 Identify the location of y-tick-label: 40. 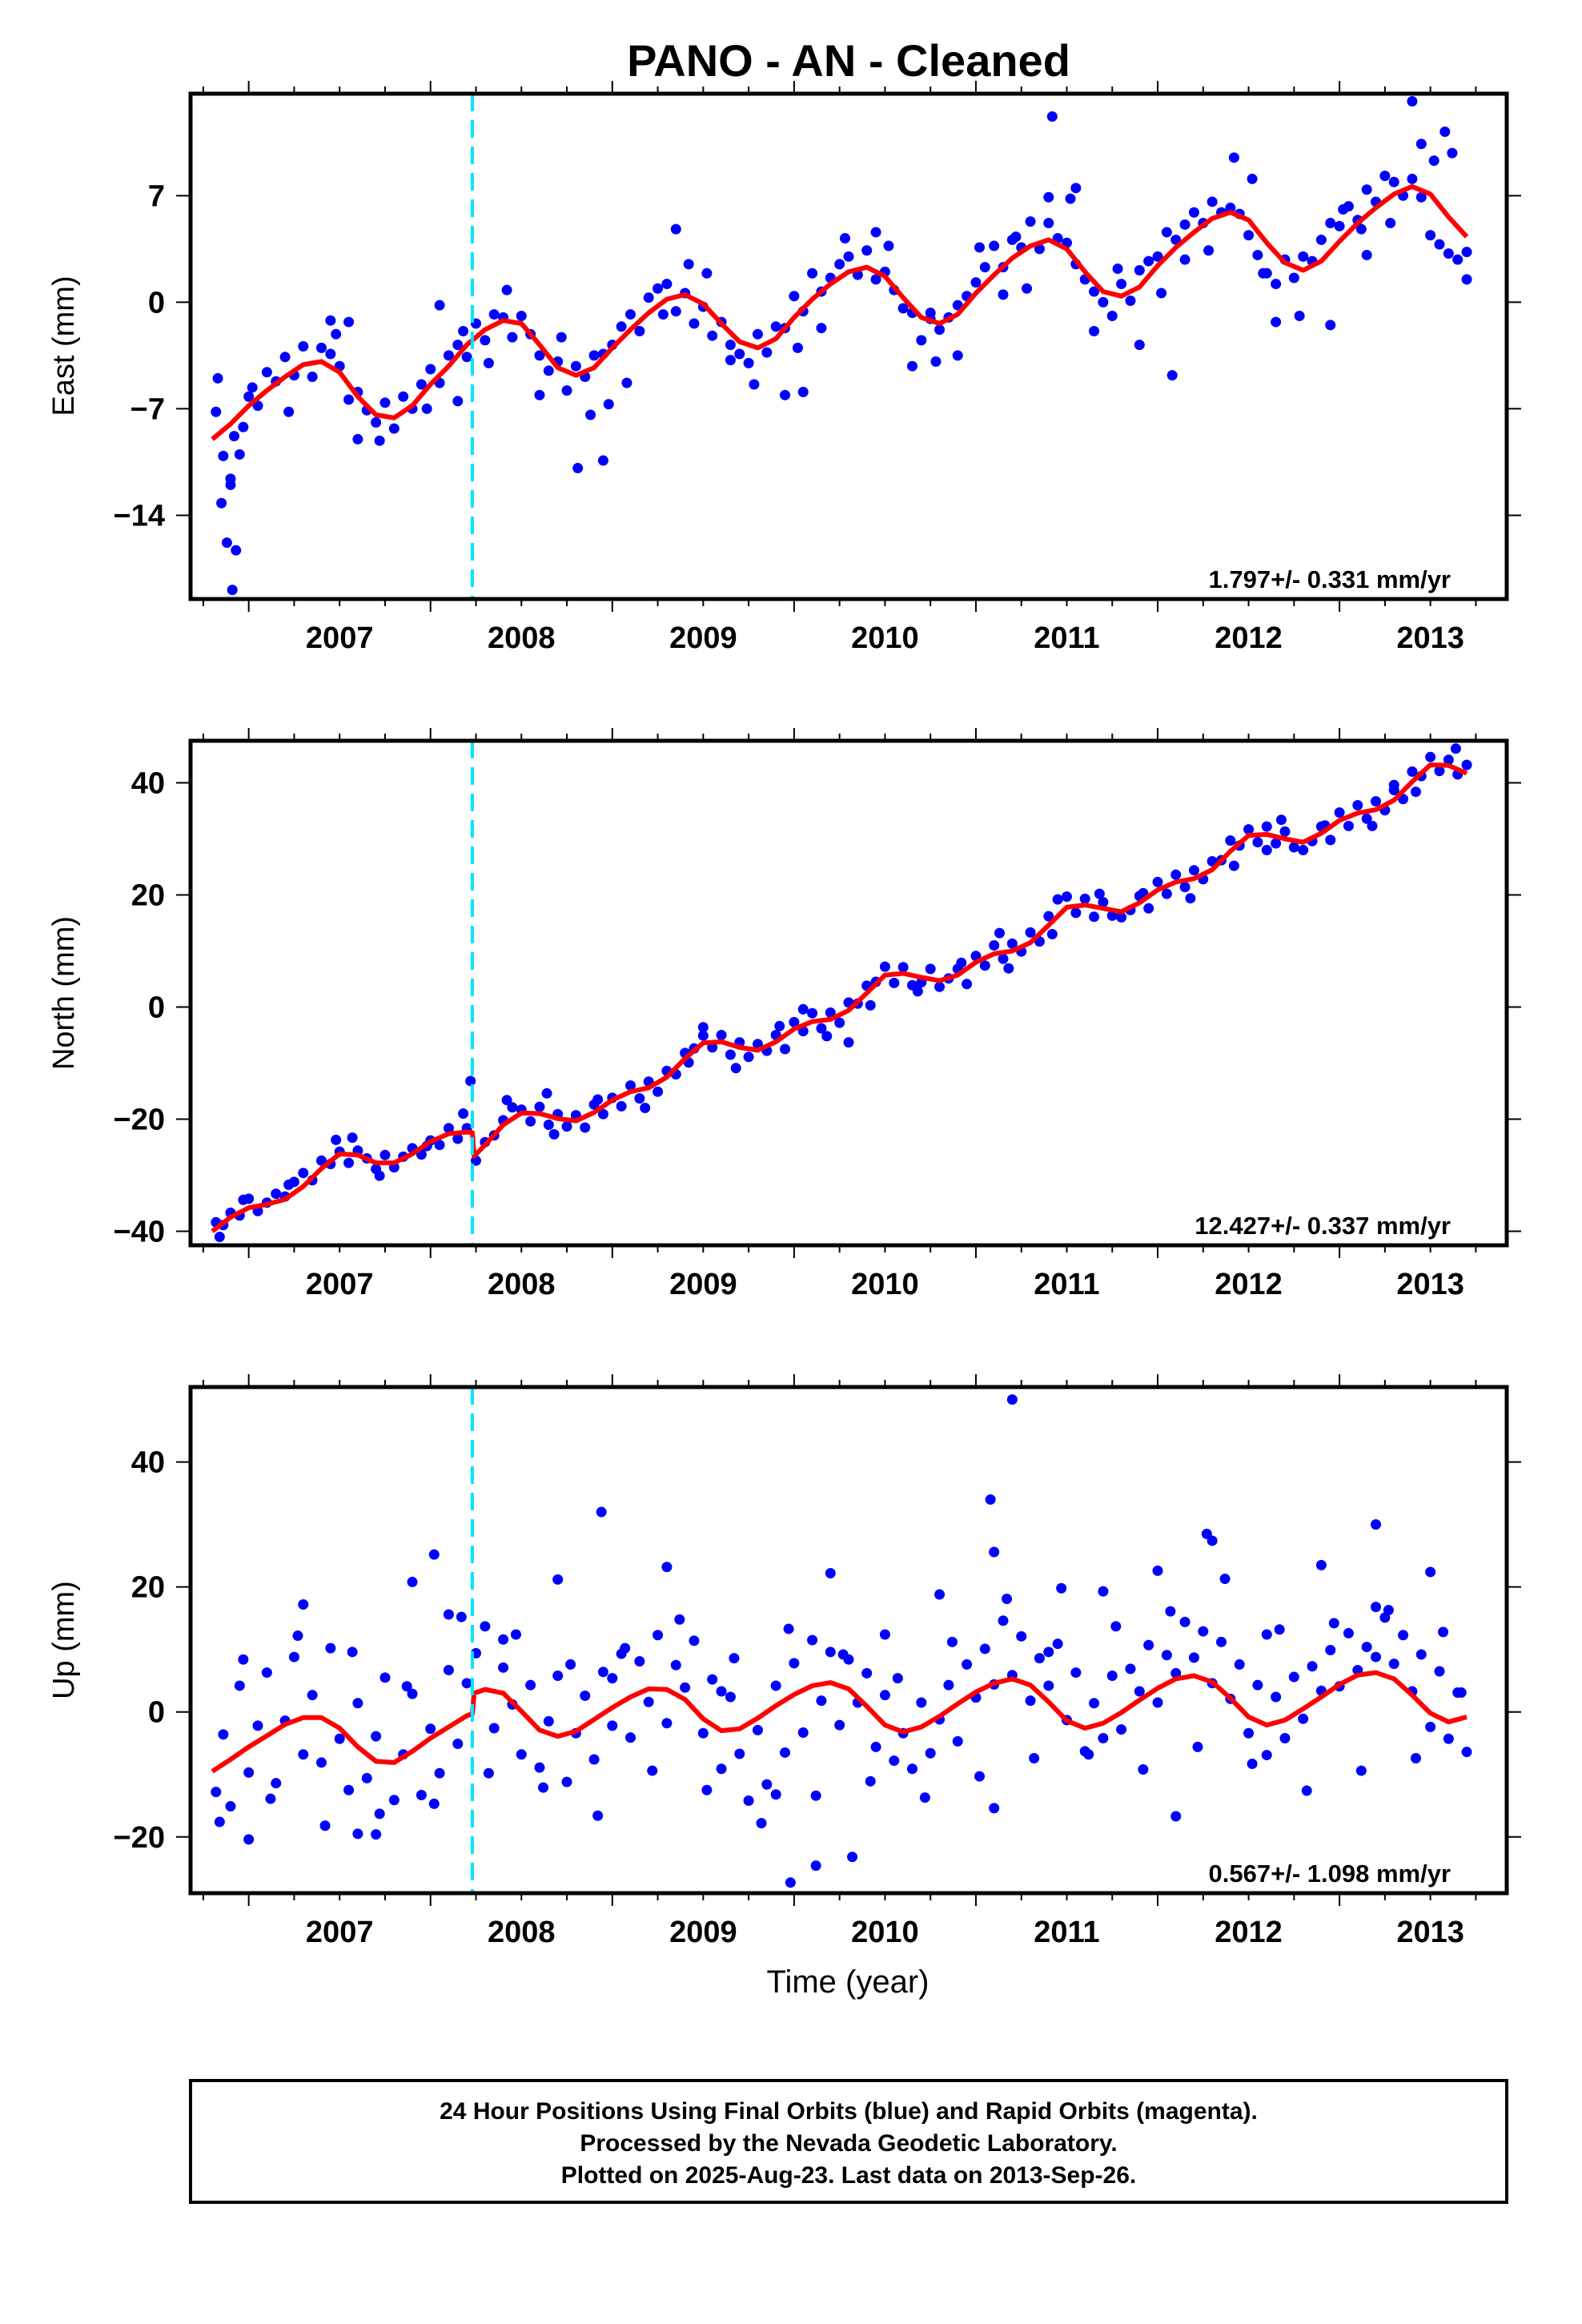
(148, 1463).